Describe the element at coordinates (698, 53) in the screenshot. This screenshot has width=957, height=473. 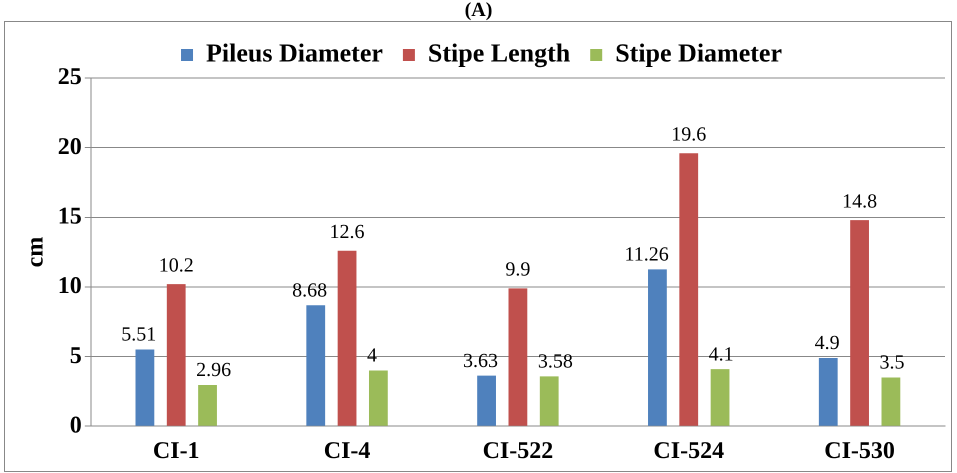
I see `legend-label: Stipe Diameter` at that location.